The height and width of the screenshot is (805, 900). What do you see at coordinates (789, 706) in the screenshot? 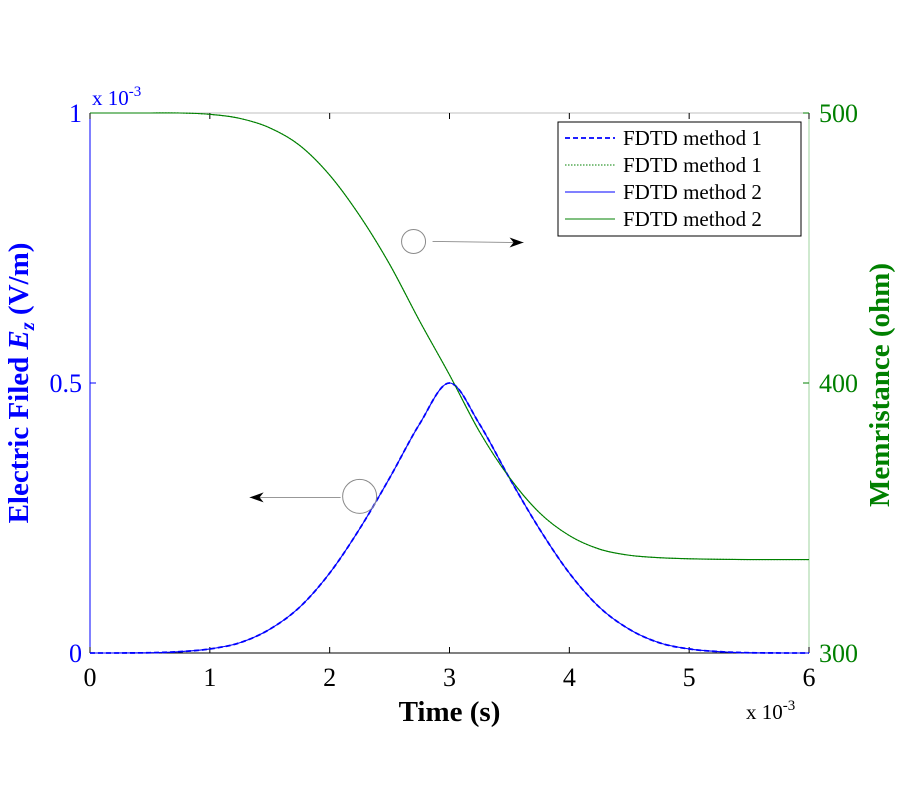
I see `x-multiplier-exponent: -3` at bounding box center [789, 706].